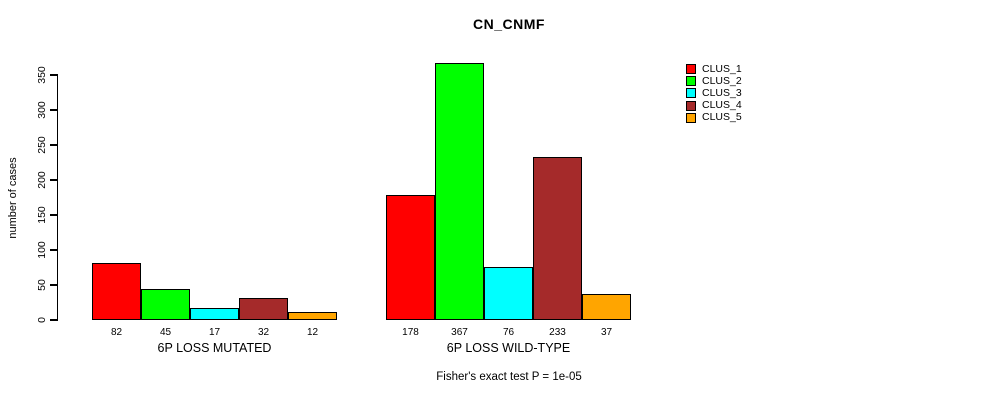 The height and width of the screenshot is (400, 990). What do you see at coordinates (42, 75) in the screenshot?
I see `y-tick-label: 350` at bounding box center [42, 75].